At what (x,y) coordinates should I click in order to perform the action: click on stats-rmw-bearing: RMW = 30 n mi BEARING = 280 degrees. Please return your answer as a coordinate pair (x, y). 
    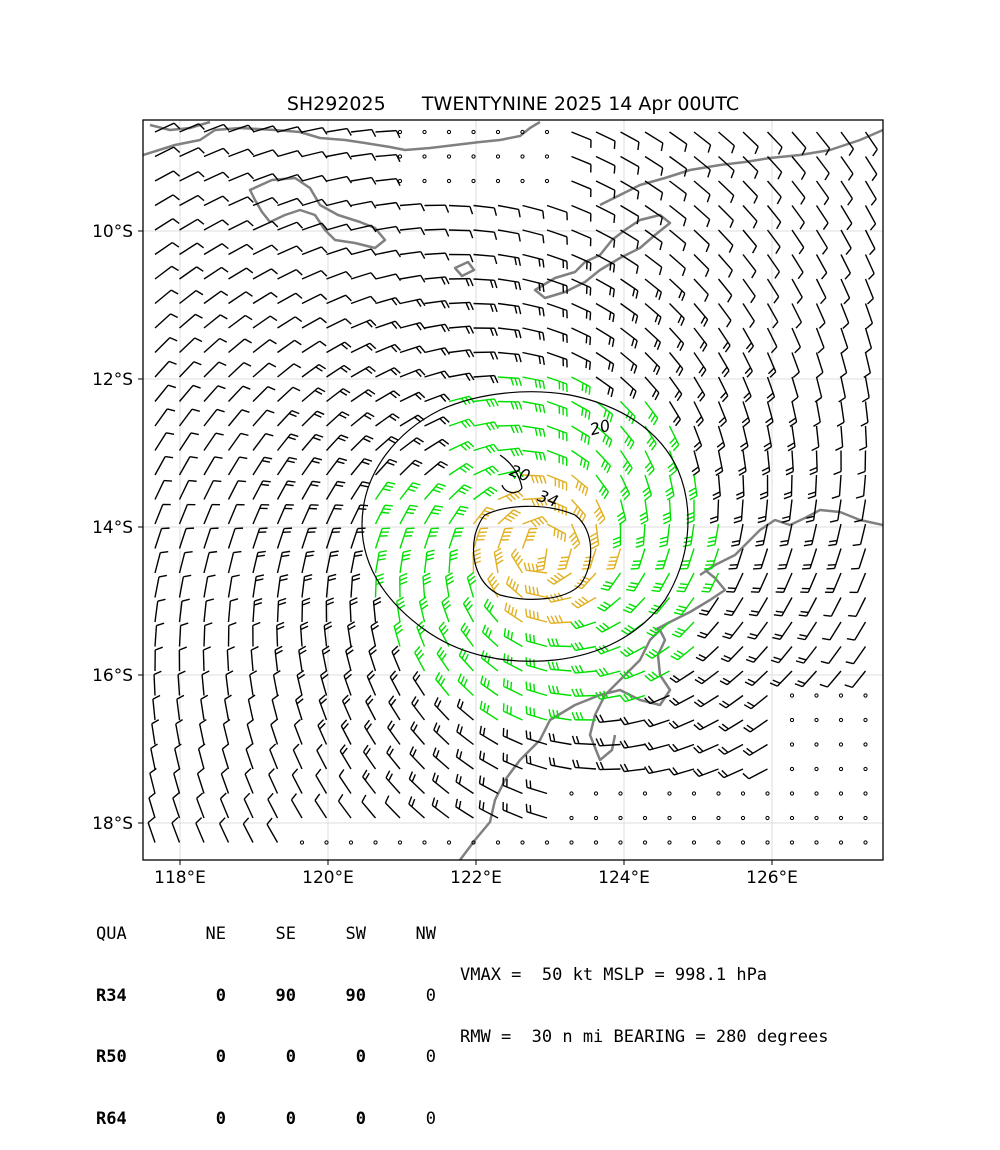
    Looking at the image, I should click on (644, 1037).